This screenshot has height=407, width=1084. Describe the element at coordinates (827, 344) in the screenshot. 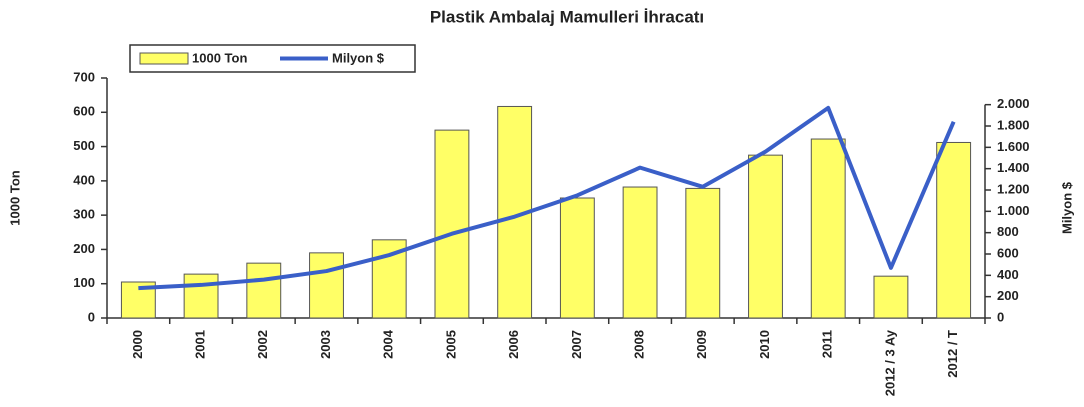

I see `x-tick-label: 2011` at that location.